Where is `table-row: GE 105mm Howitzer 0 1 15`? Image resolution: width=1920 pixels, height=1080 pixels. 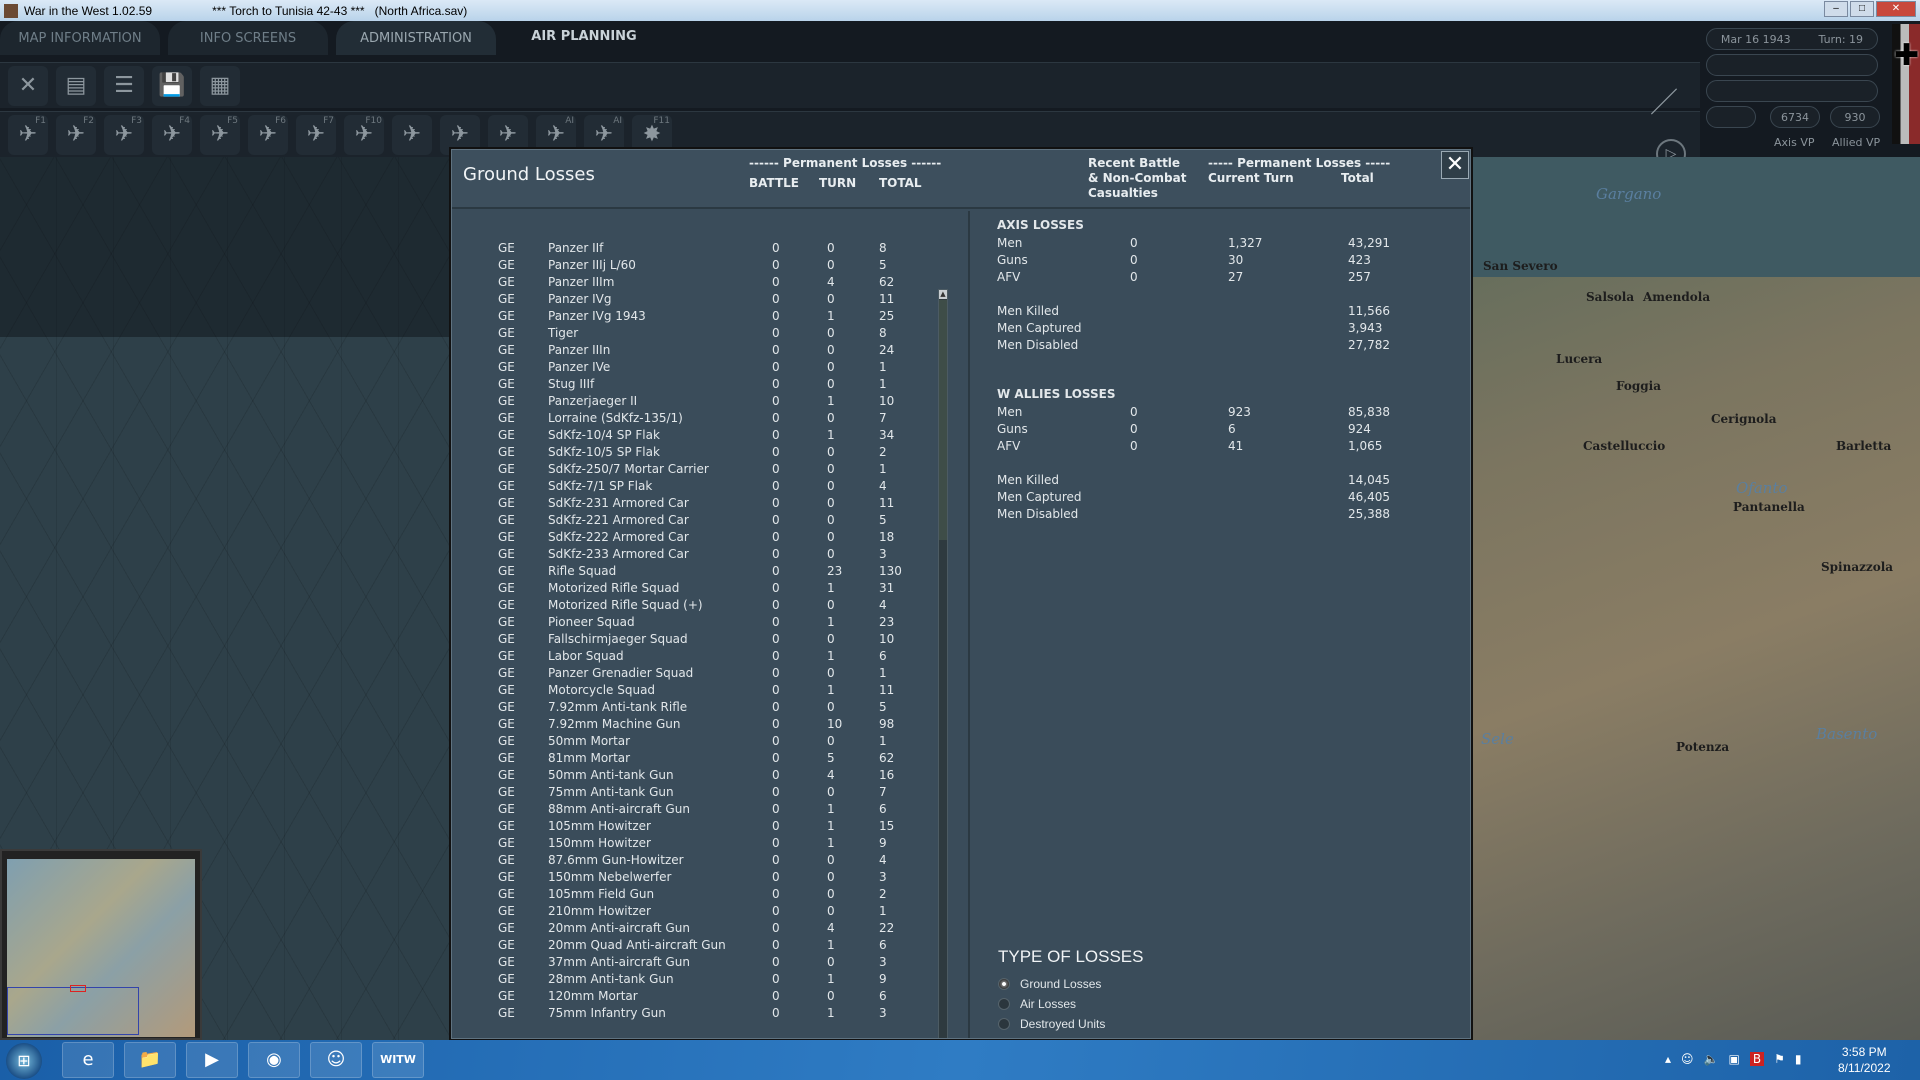 table-row: GE 105mm Howitzer 0 1 15 is located at coordinates (702, 827).